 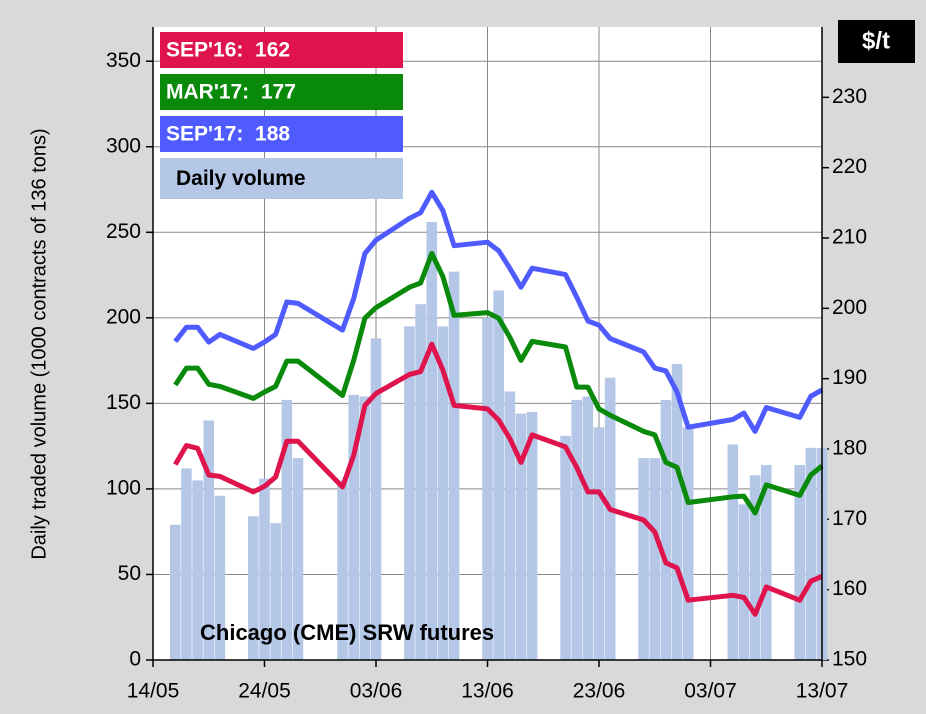 What do you see at coordinates (849, 307) in the screenshot?
I see `y2-tick-label: 200` at bounding box center [849, 307].